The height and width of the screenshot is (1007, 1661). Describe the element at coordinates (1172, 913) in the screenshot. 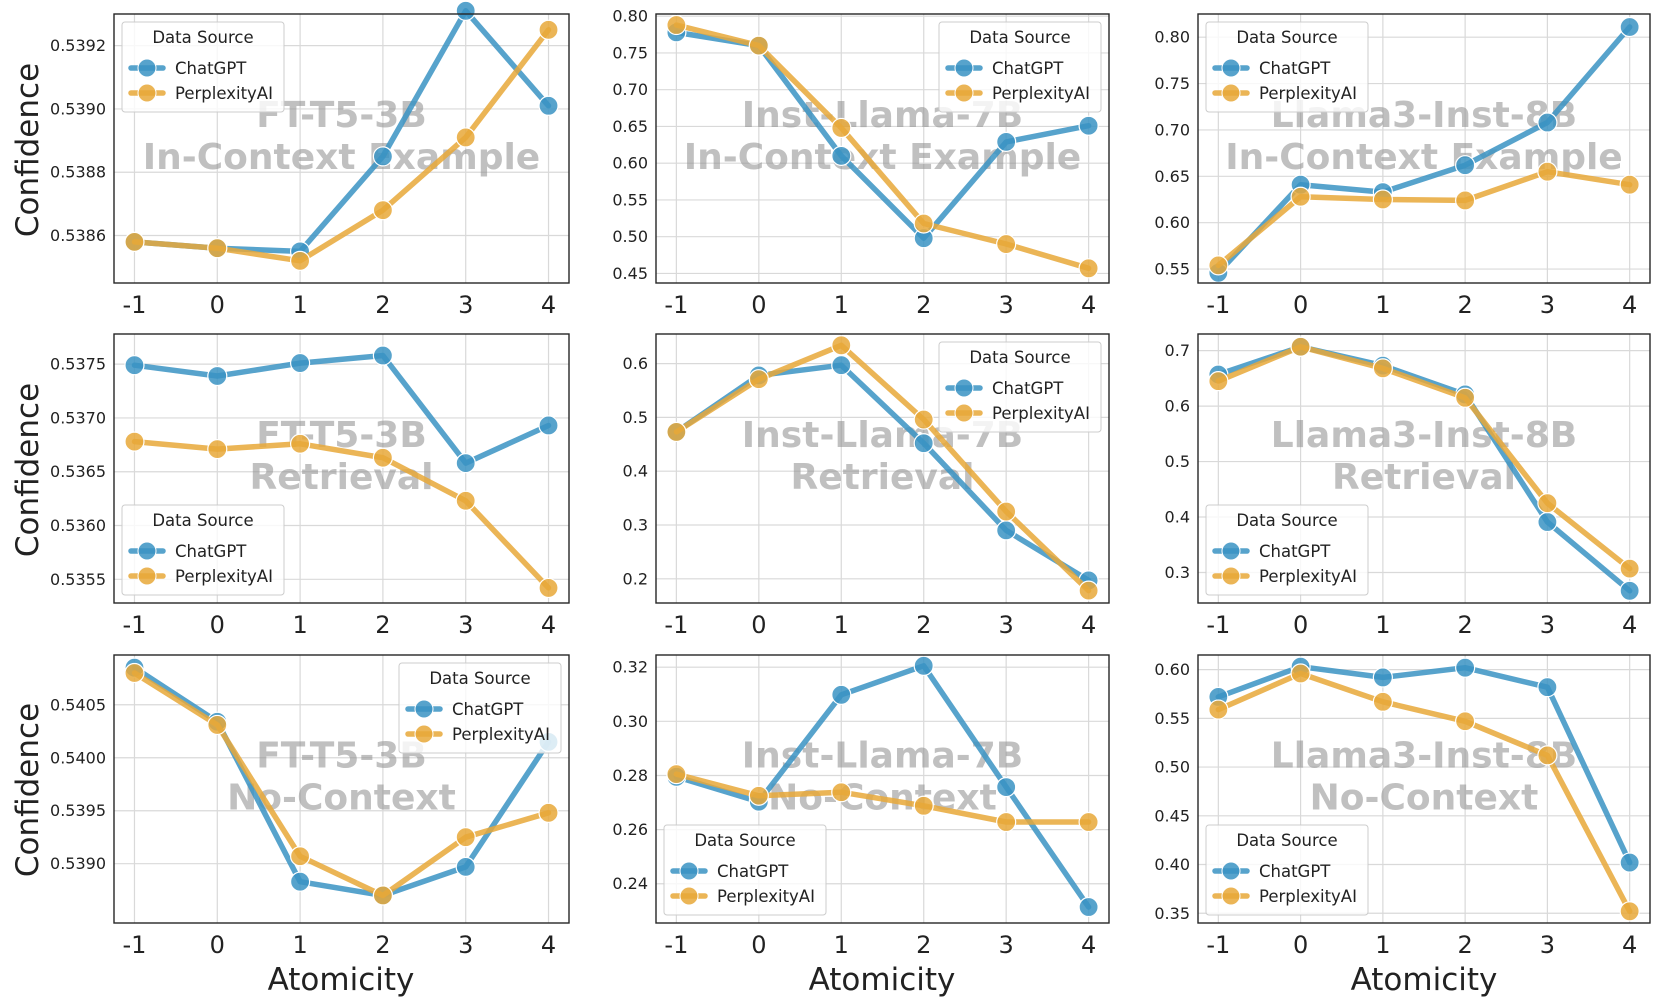

I see `y-tick-label: 0.35` at that location.